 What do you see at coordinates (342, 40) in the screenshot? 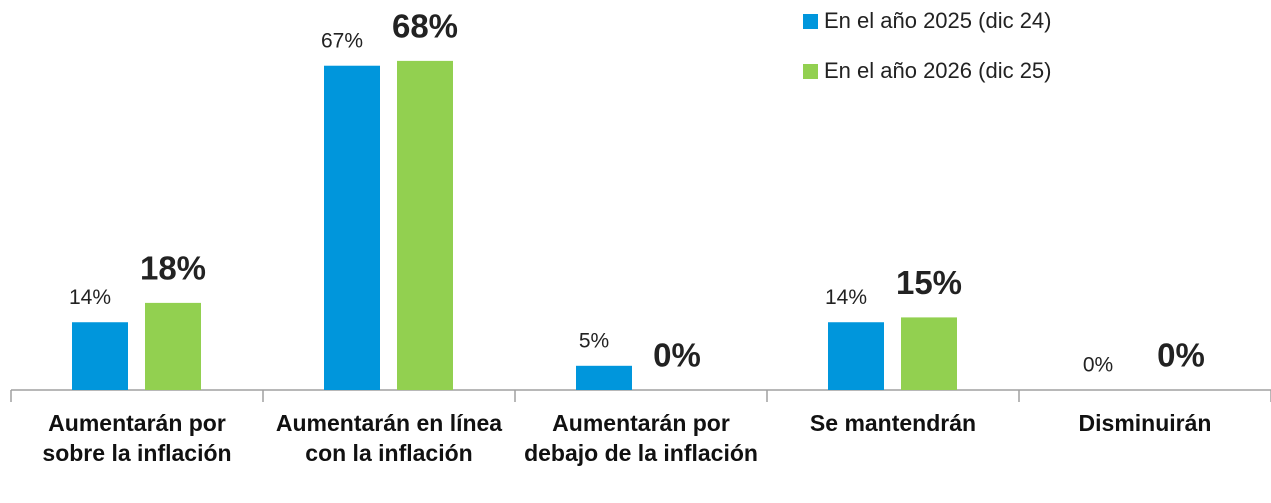
I see `value-label: 67%` at bounding box center [342, 40].